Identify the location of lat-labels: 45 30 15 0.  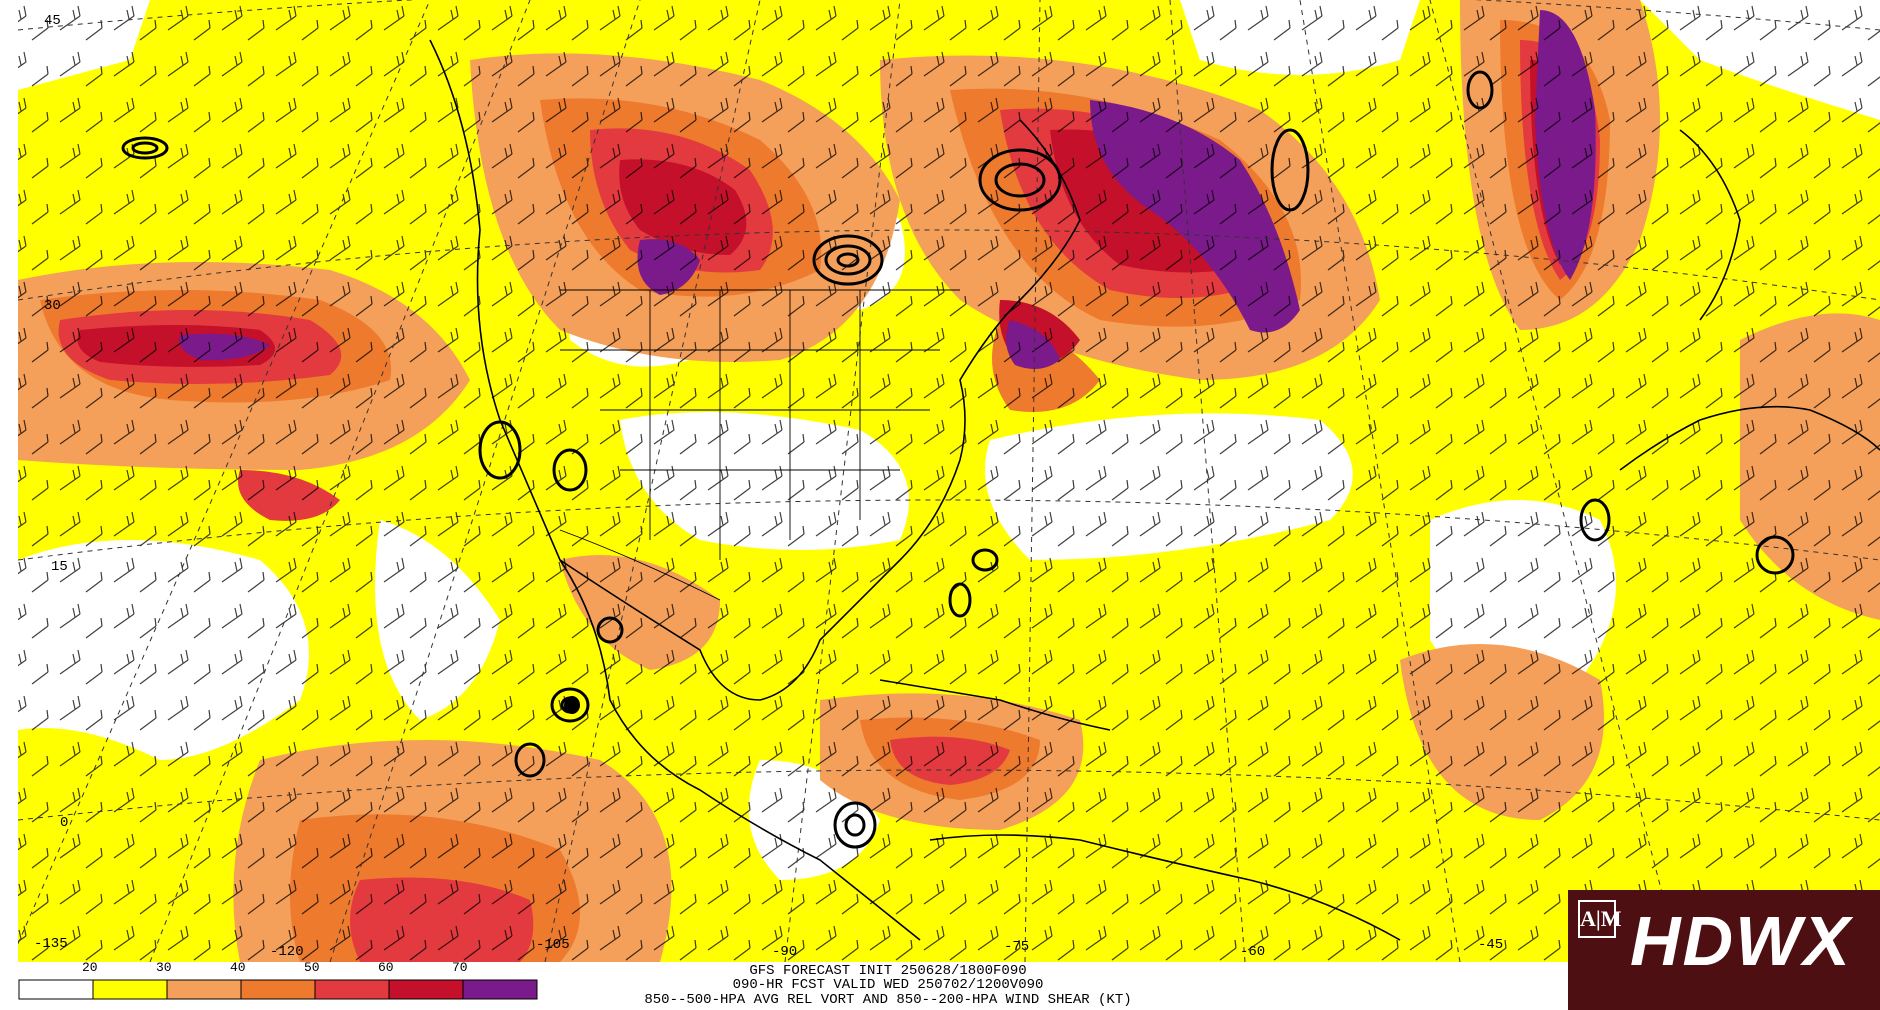
(56, 422).